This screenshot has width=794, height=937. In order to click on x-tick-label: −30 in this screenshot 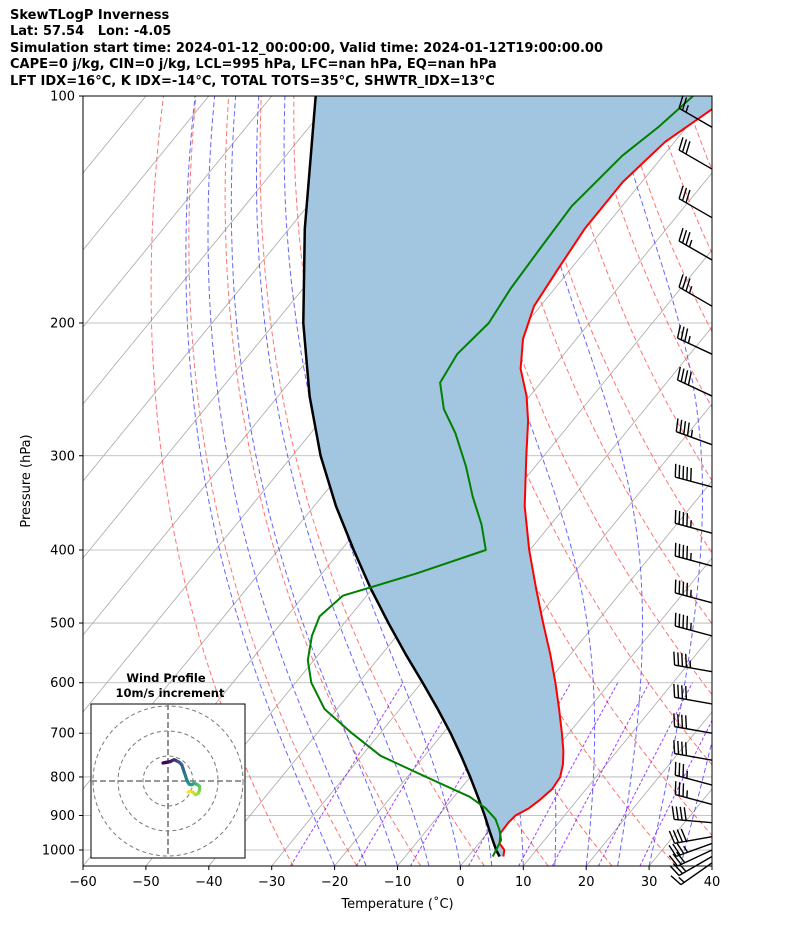, I will do `click(271, 882)`.